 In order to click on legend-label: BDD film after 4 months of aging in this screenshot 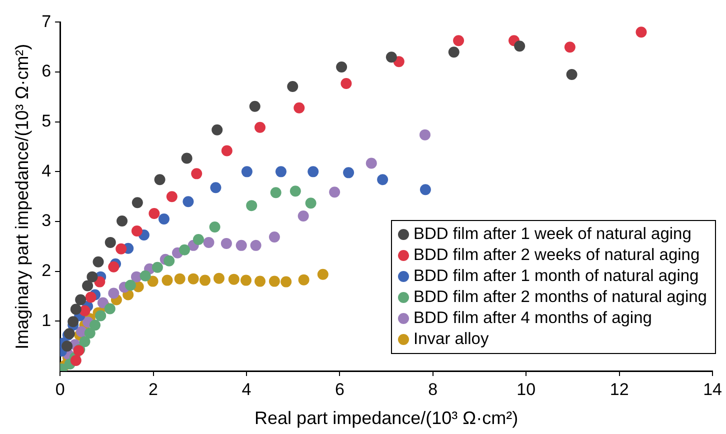, I will do `click(533, 318)`.